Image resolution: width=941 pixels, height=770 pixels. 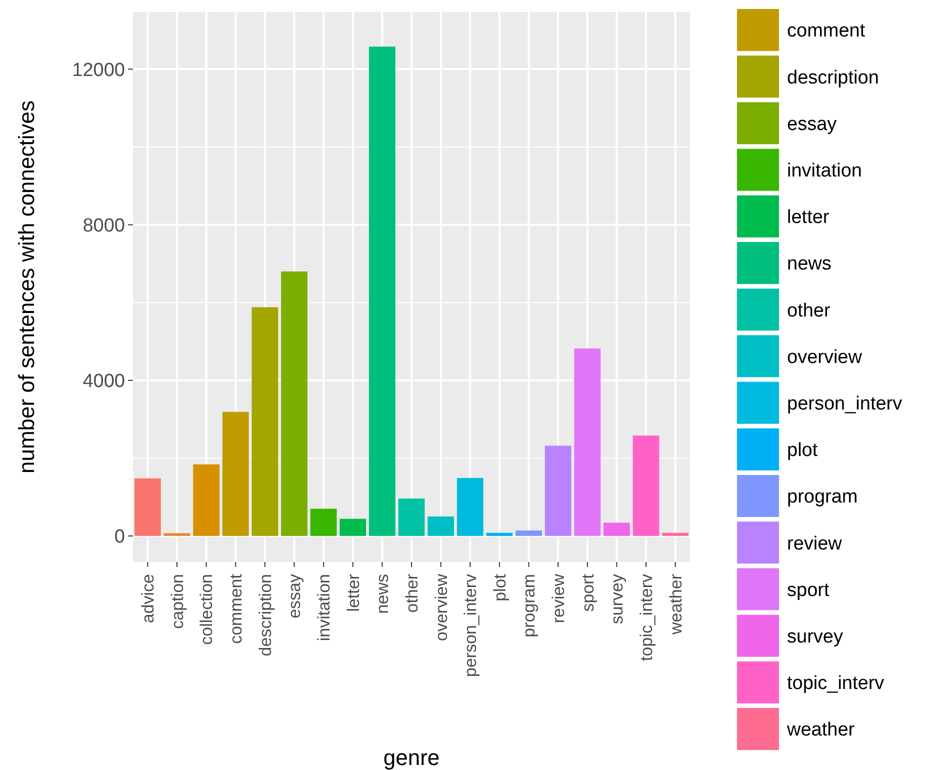 I want to click on legend-label: other, so click(x=809, y=311).